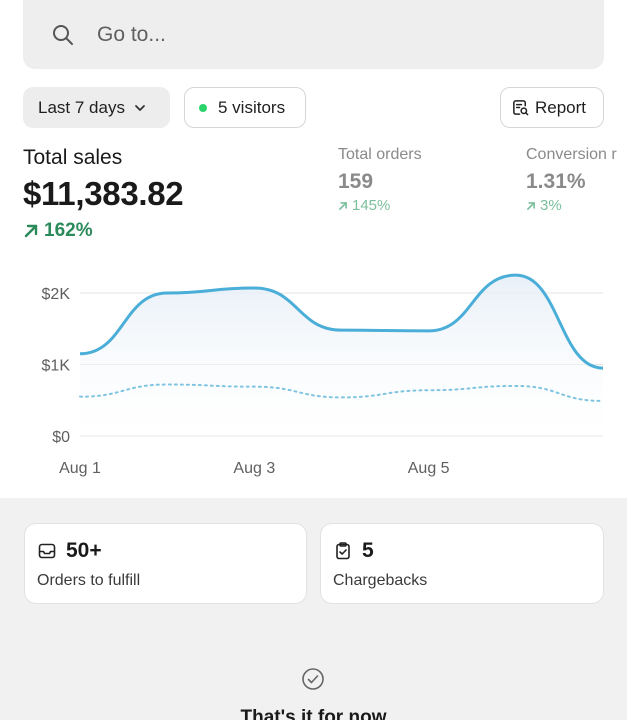 The width and height of the screenshot is (627, 720). I want to click on sales-line-previous, so click(341, 392).